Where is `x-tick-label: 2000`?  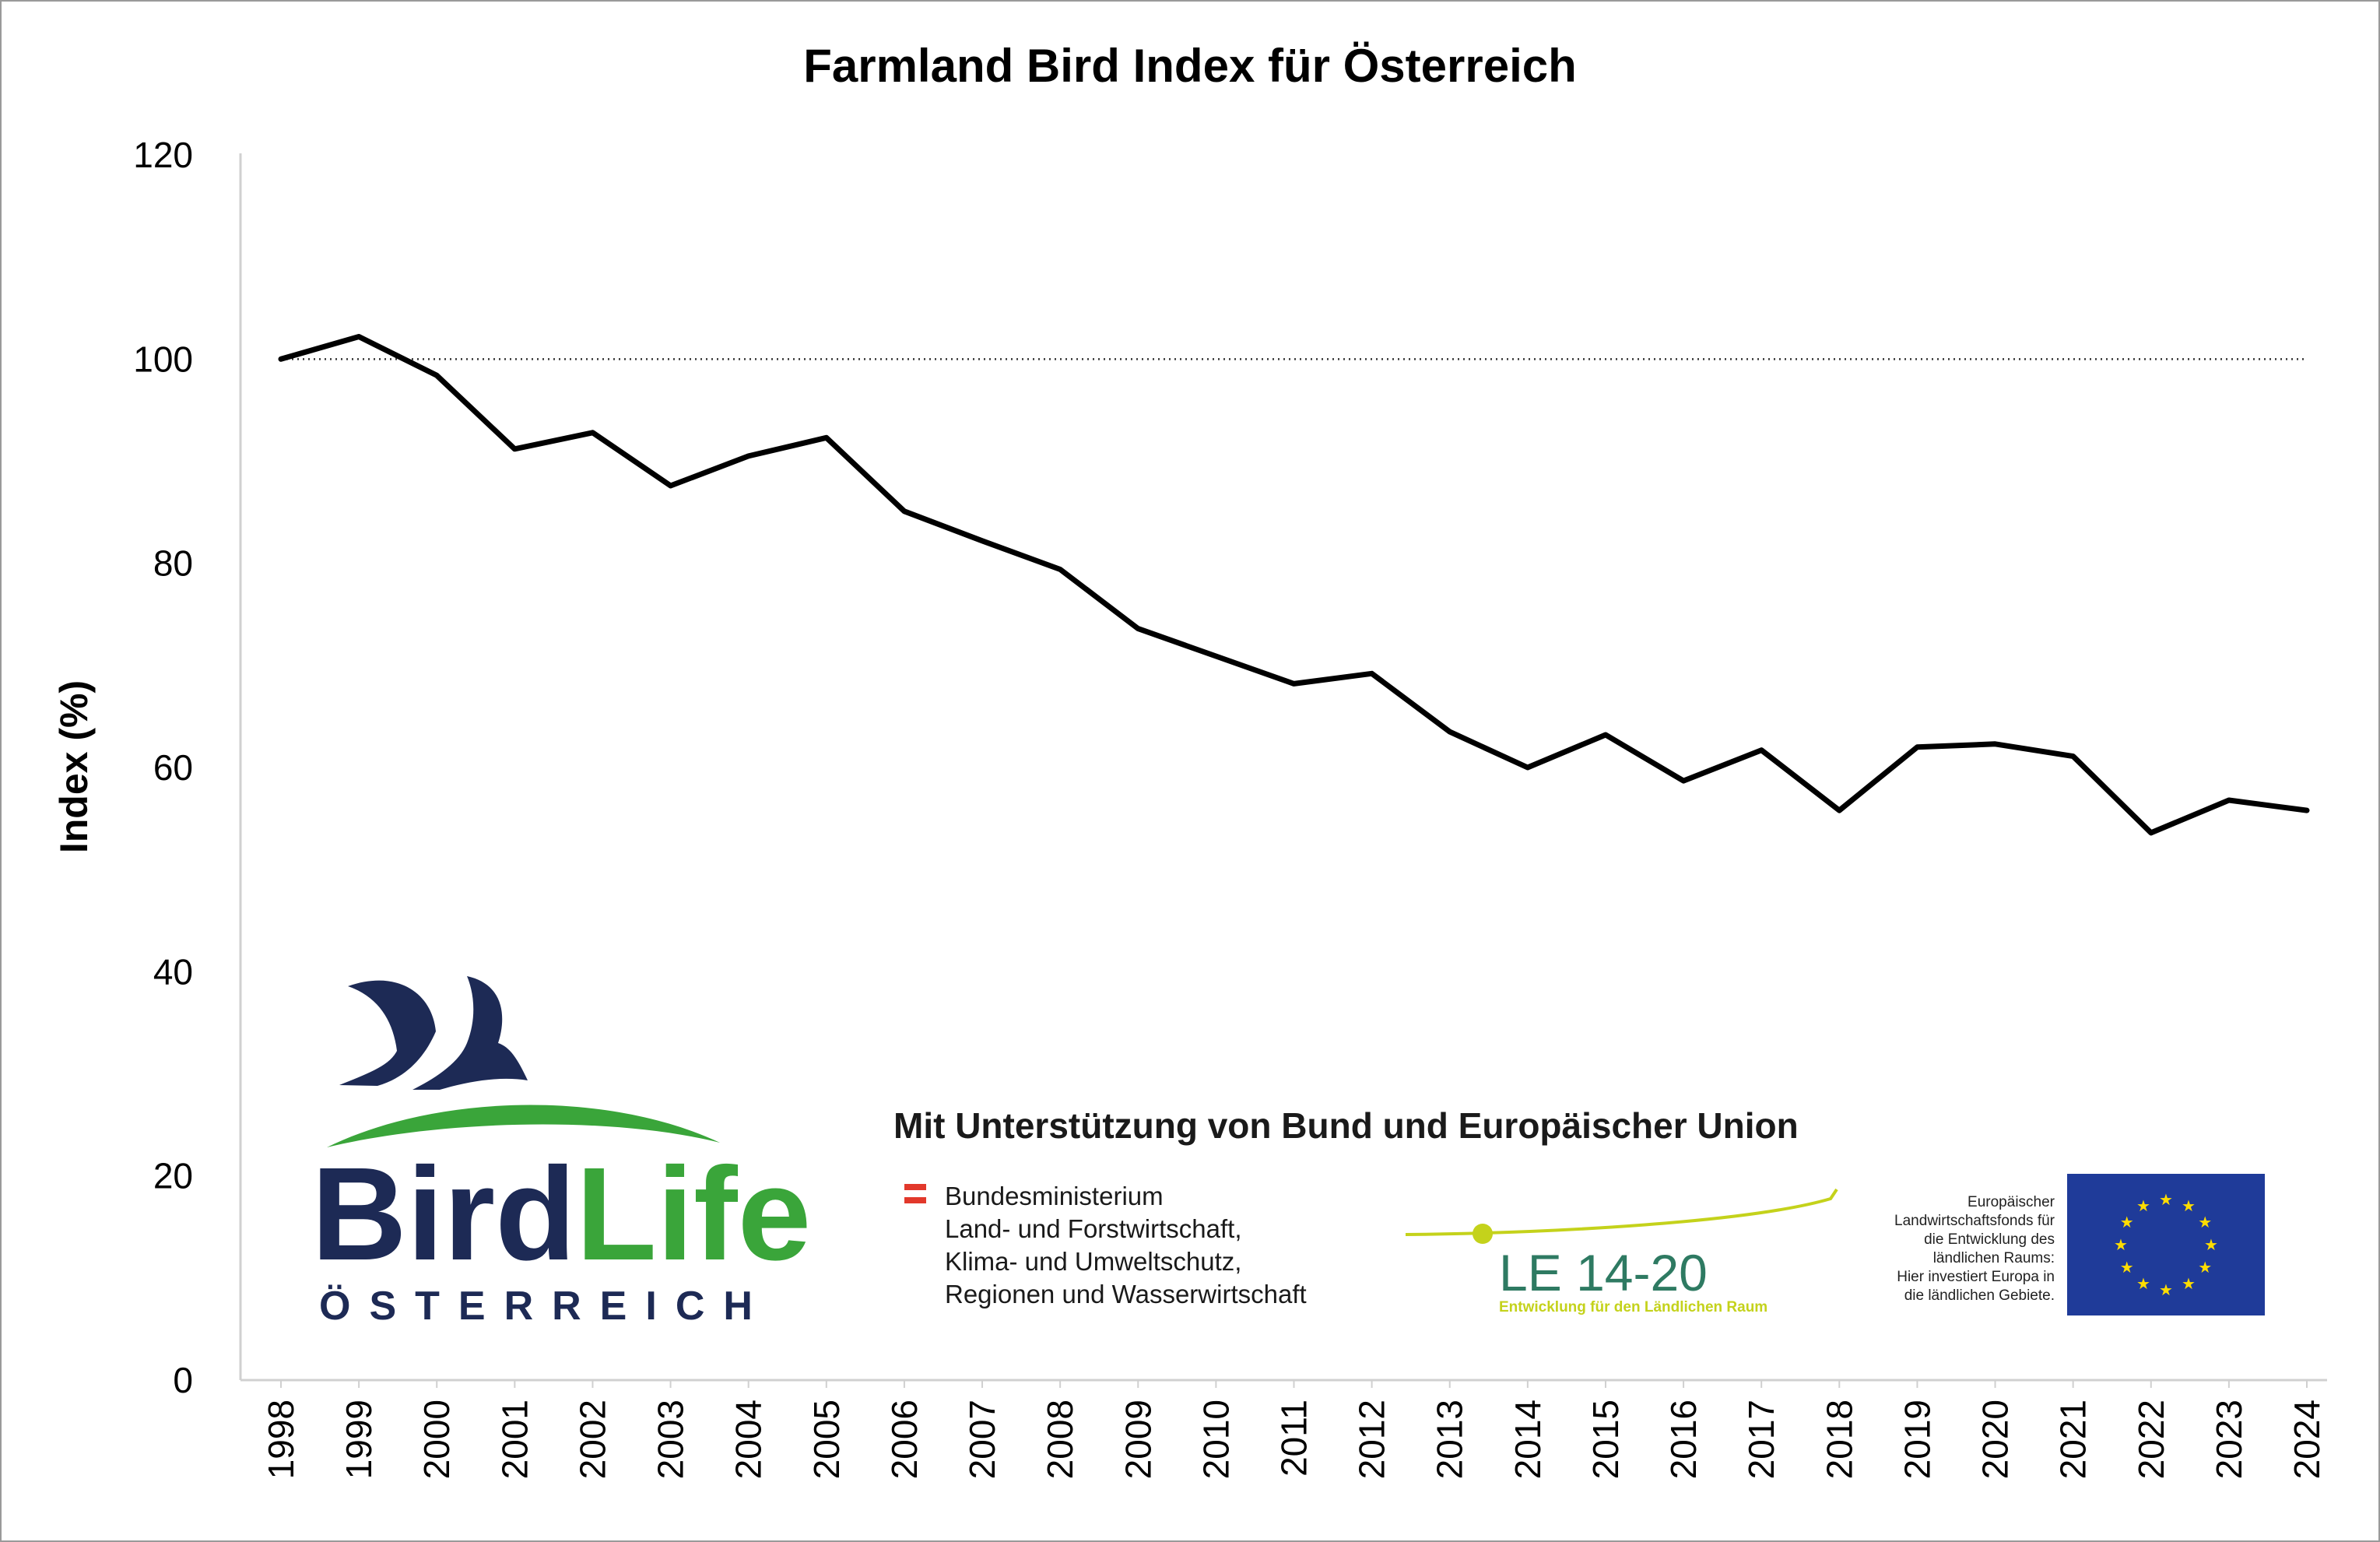 x-tick-label: 2000 is located at coordinates (436, 1439).